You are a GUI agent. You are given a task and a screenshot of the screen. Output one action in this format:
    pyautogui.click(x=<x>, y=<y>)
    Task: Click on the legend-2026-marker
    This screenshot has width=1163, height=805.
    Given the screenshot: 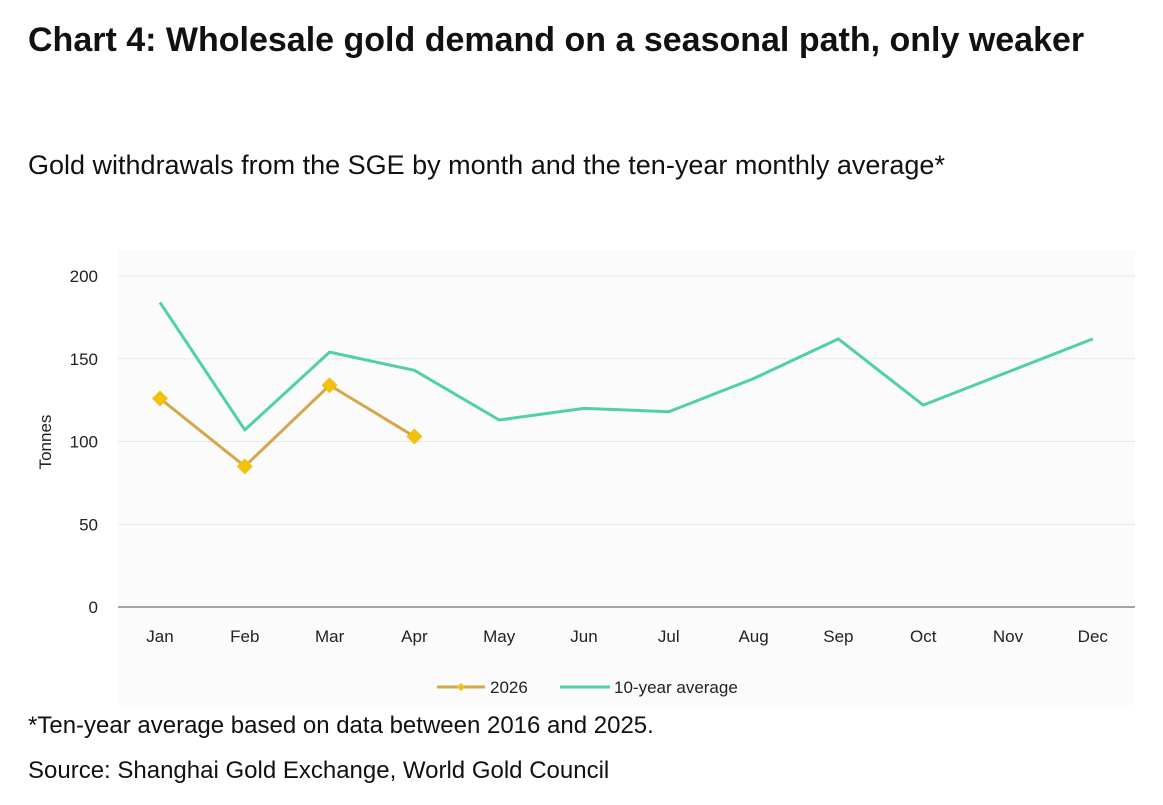 What is the action you would take?
    pyautogui.click(x=461, y=687)
    